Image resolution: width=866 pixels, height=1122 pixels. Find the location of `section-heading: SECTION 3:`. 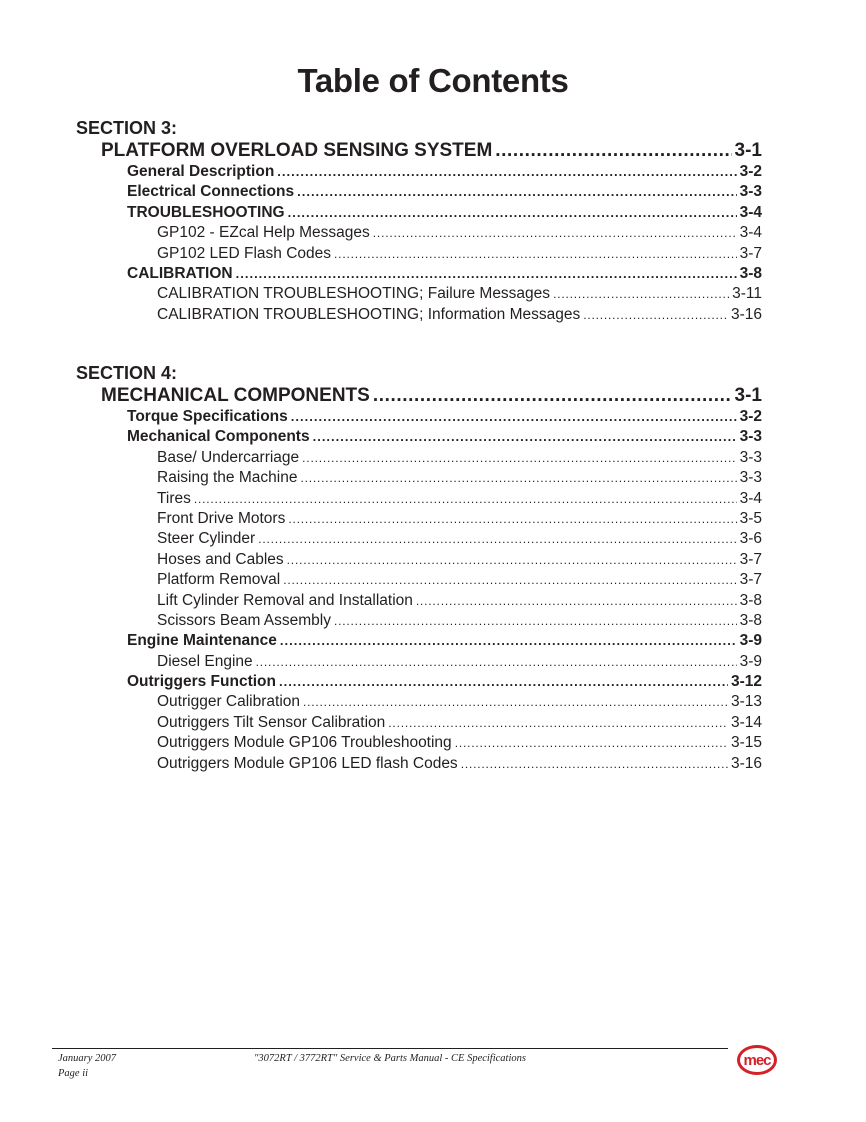

section-heading: SECTION 3: is located at coordinates (127, 128).